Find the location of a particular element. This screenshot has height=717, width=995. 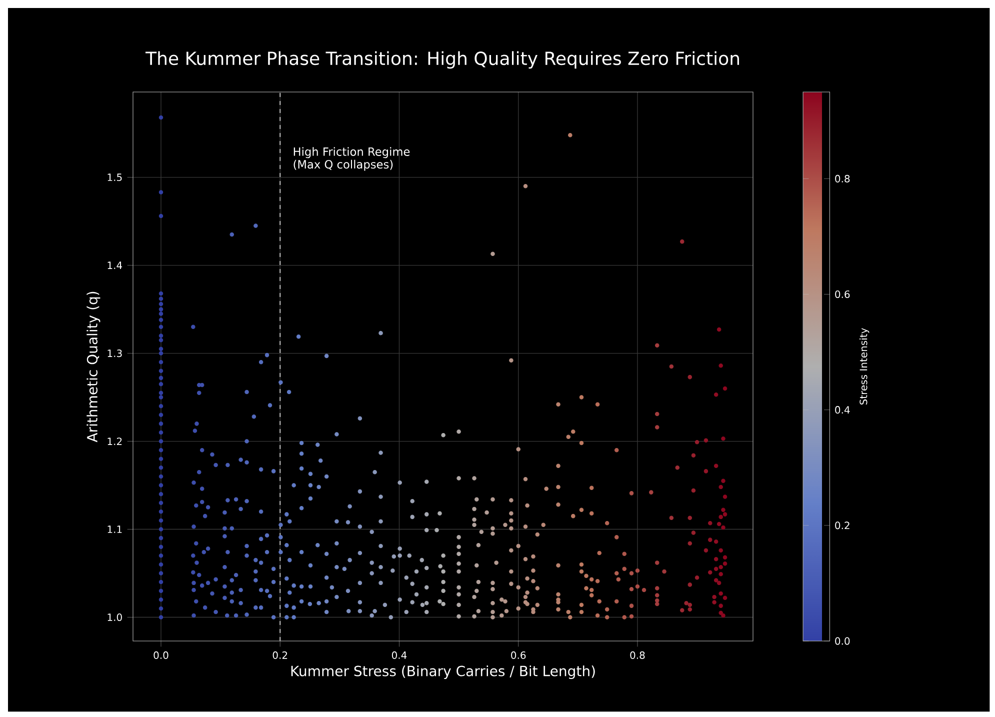

y-tick-label: 1.1 is located at coordinates (115, 529).